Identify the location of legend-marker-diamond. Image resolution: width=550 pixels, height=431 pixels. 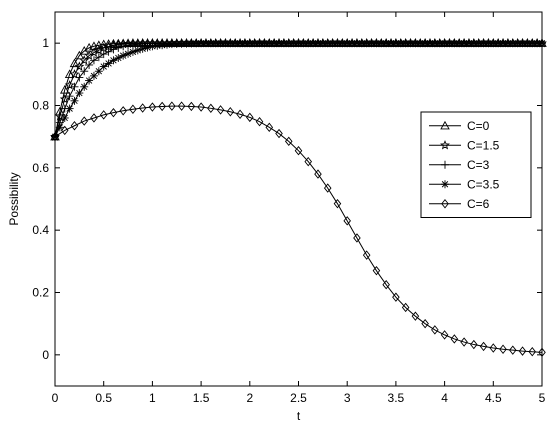
(445, 204).